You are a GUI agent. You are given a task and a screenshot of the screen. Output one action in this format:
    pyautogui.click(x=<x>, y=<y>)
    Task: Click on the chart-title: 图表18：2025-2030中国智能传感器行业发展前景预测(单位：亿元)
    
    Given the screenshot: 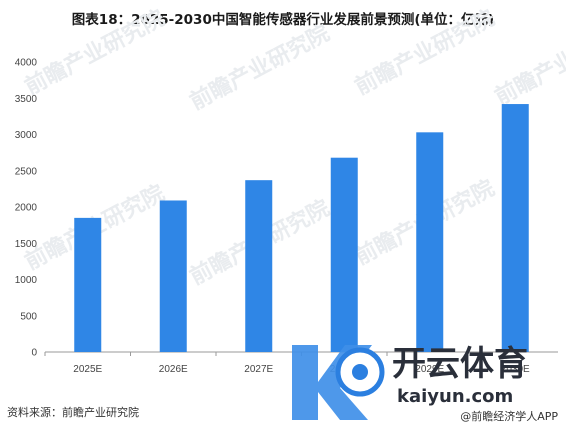 What is the action you would take?
    pyautogui.click(x=283, y=20)
    